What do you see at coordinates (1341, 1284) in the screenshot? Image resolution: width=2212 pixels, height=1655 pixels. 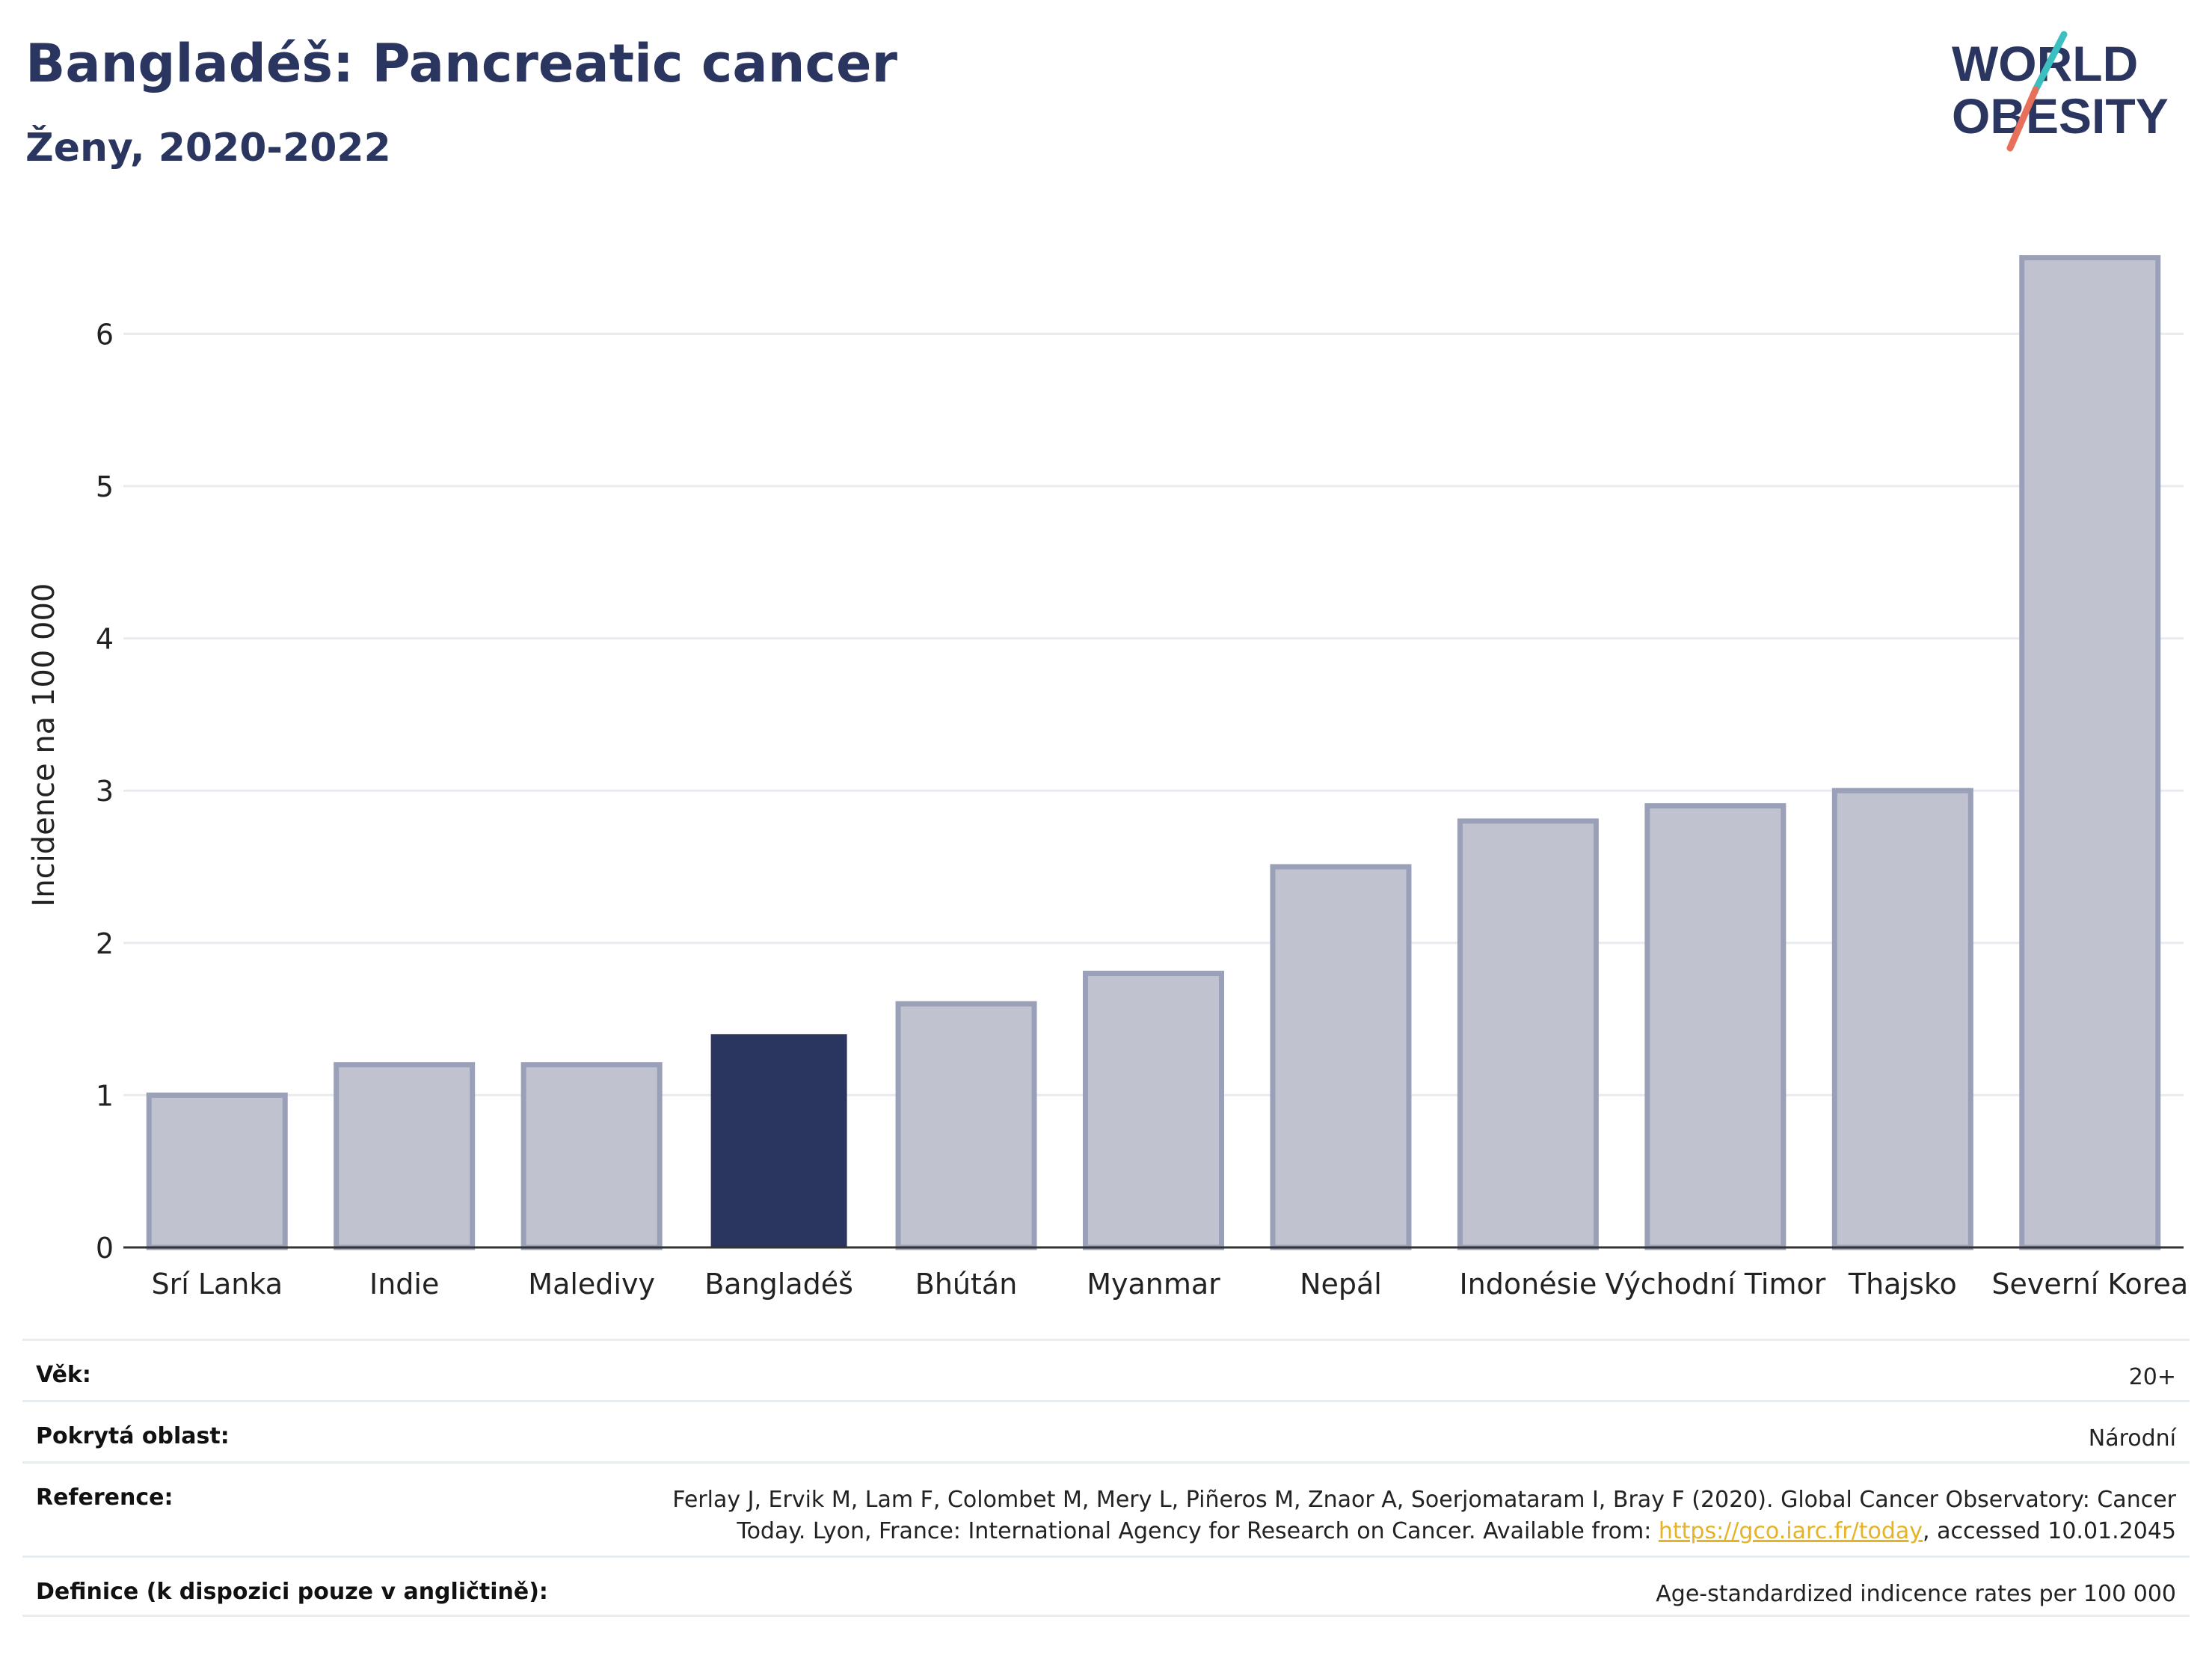 I see `x-tick-label: Nepál` at bounding box center [1341, 1284].